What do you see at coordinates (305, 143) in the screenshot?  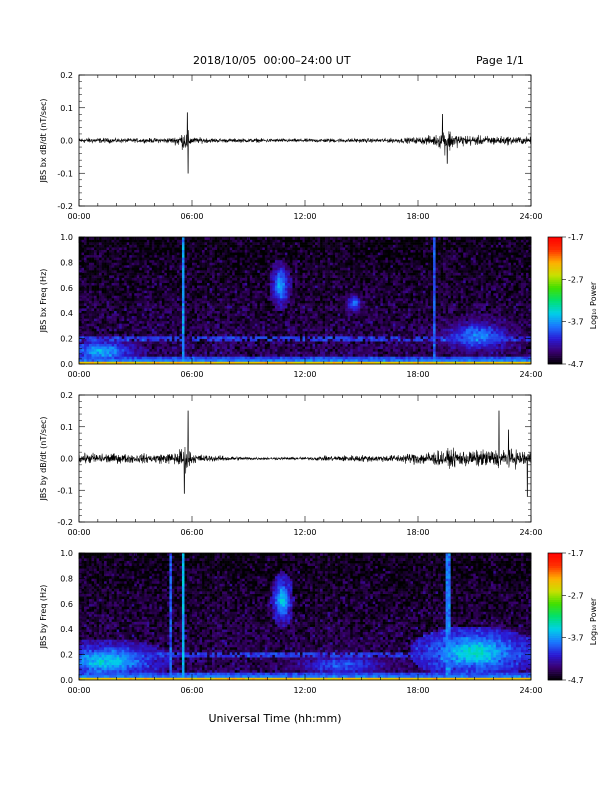 I see `series-line-bx-timeseries` at bounding box center [305, 143].